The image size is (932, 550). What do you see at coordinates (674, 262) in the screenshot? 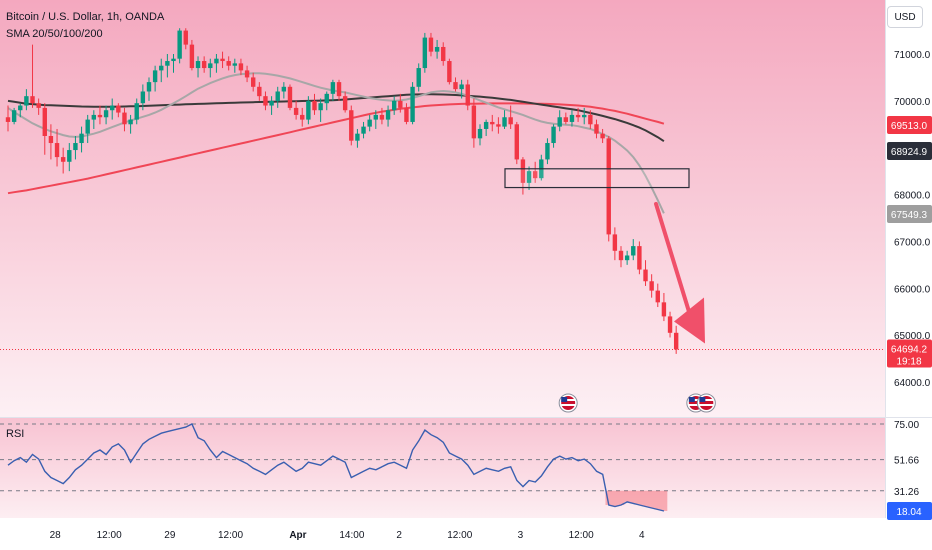
I see `forecast-arrow-shaft` at bounding box center [674, 262].